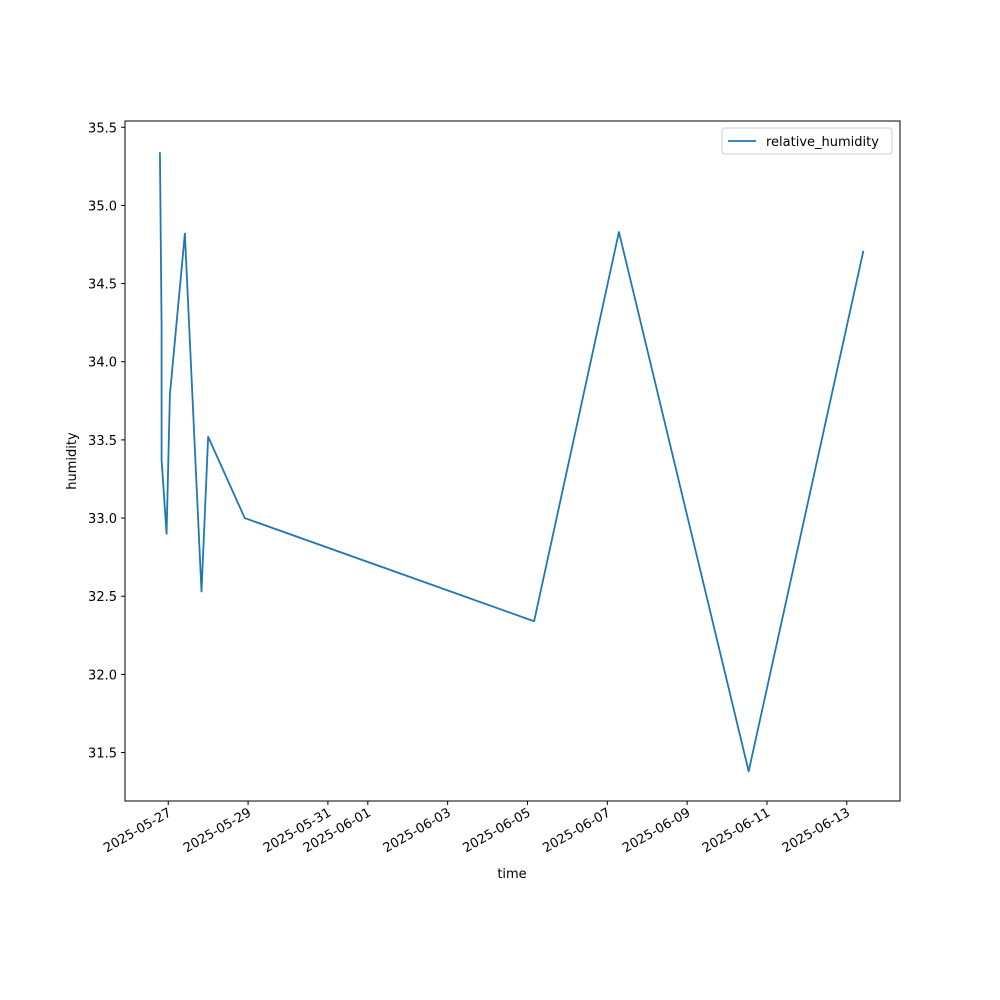 The image size is (1000, 1000). Describe the element at coordinates (822, 142) in the screenshot. I see `legend-label: relative_humidity` at that location.